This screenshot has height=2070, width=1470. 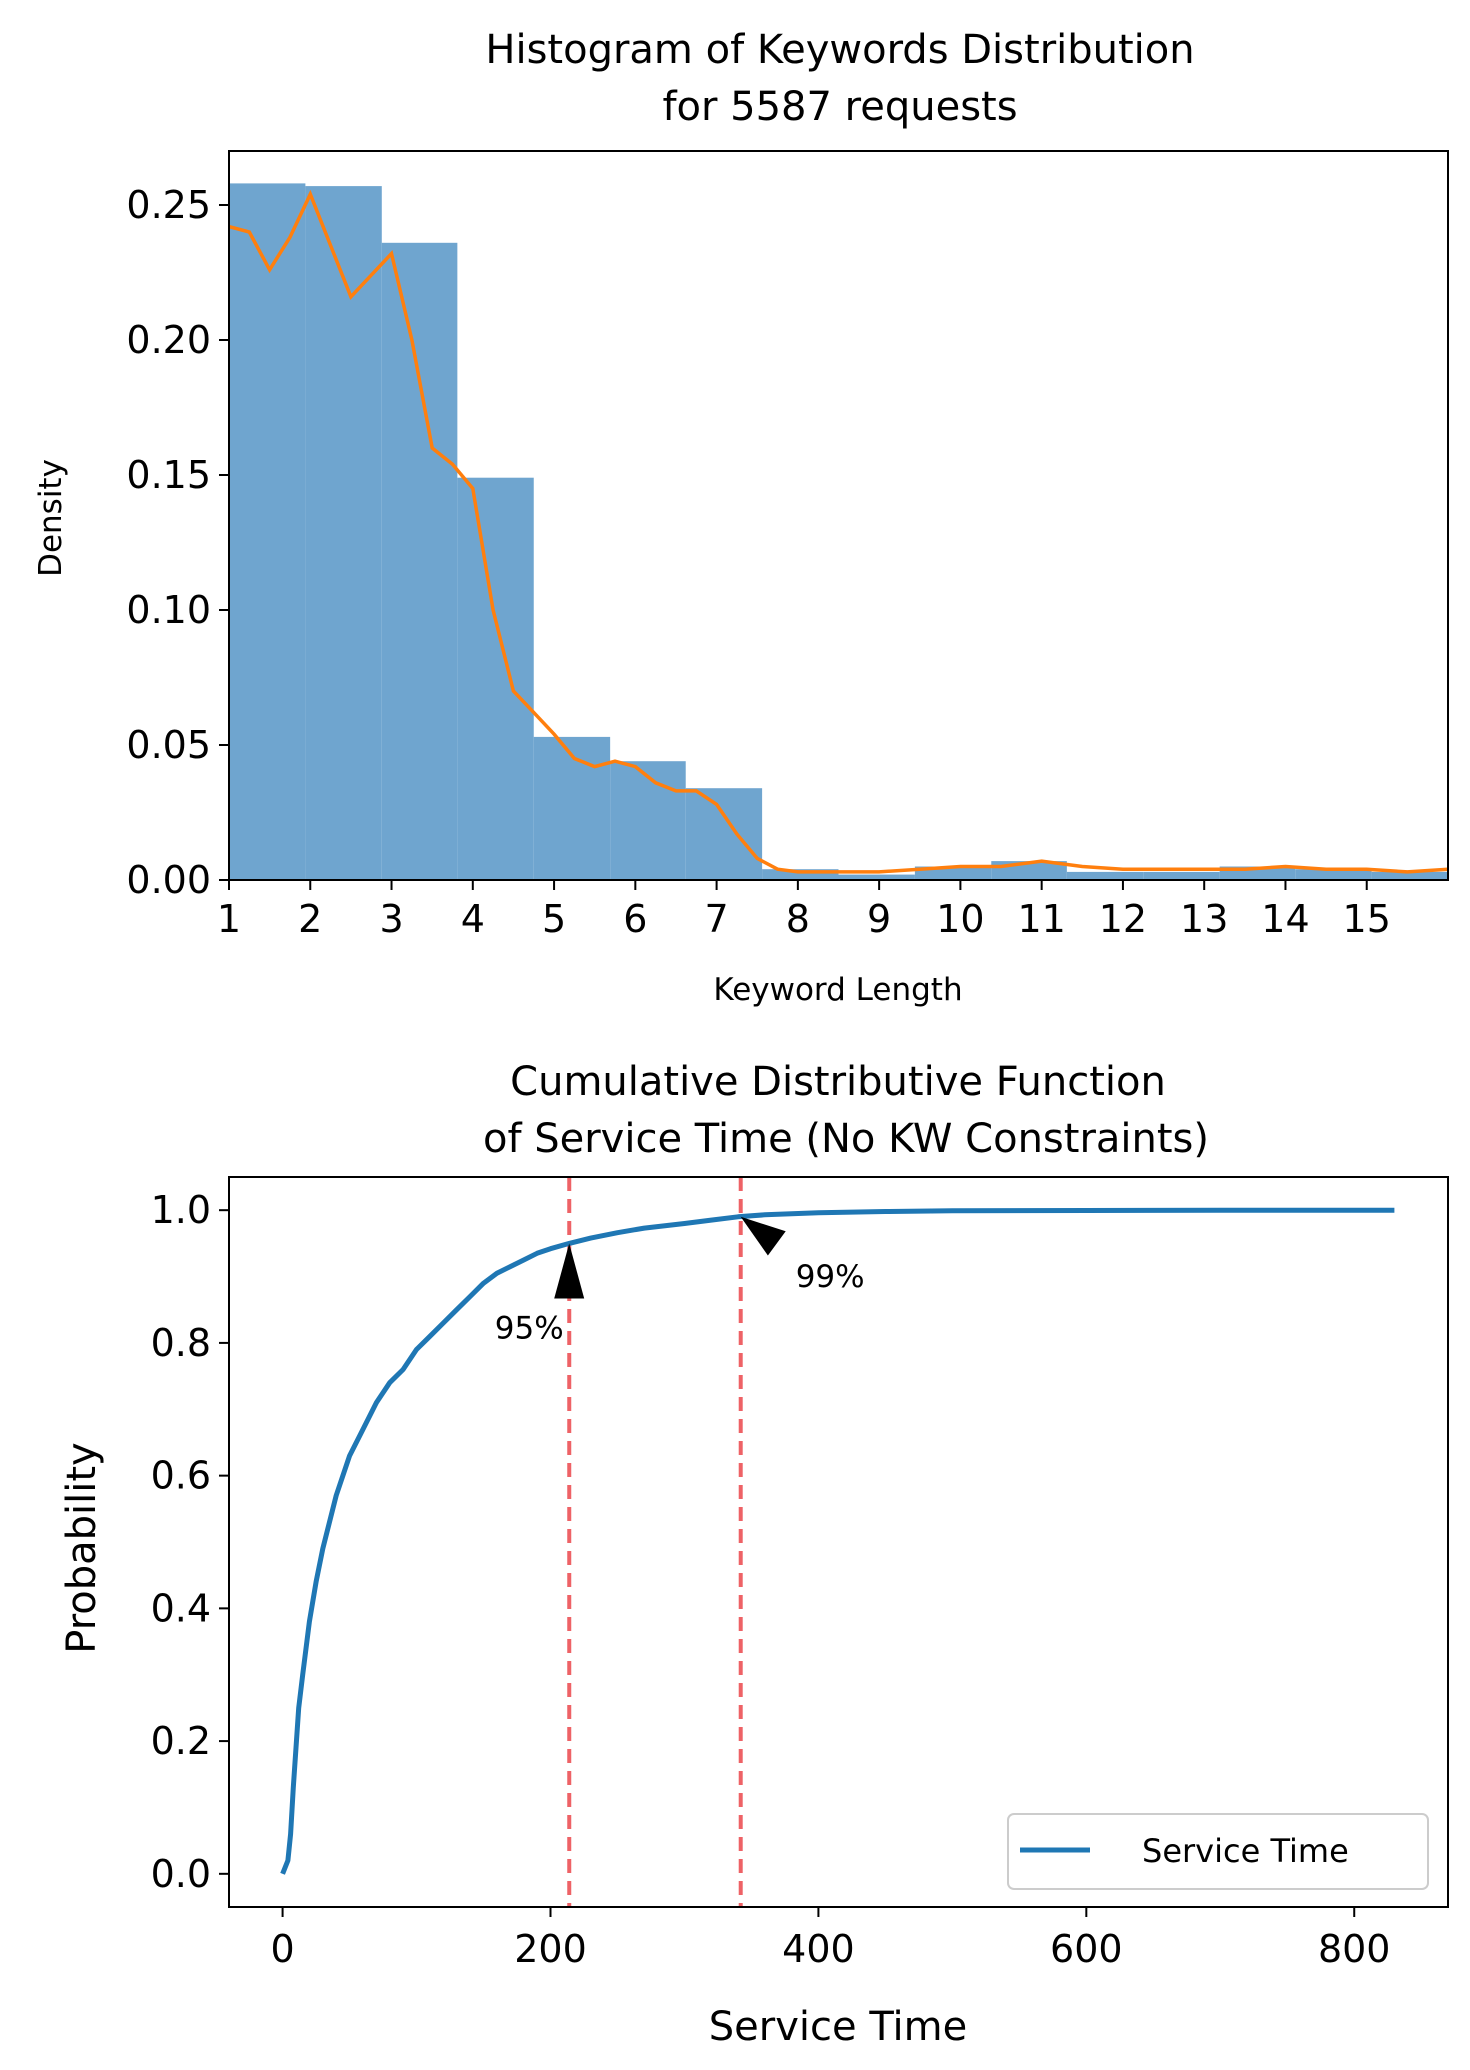 I want to click on hist-x-tick-label: 12, so click(x=1123, y=919).